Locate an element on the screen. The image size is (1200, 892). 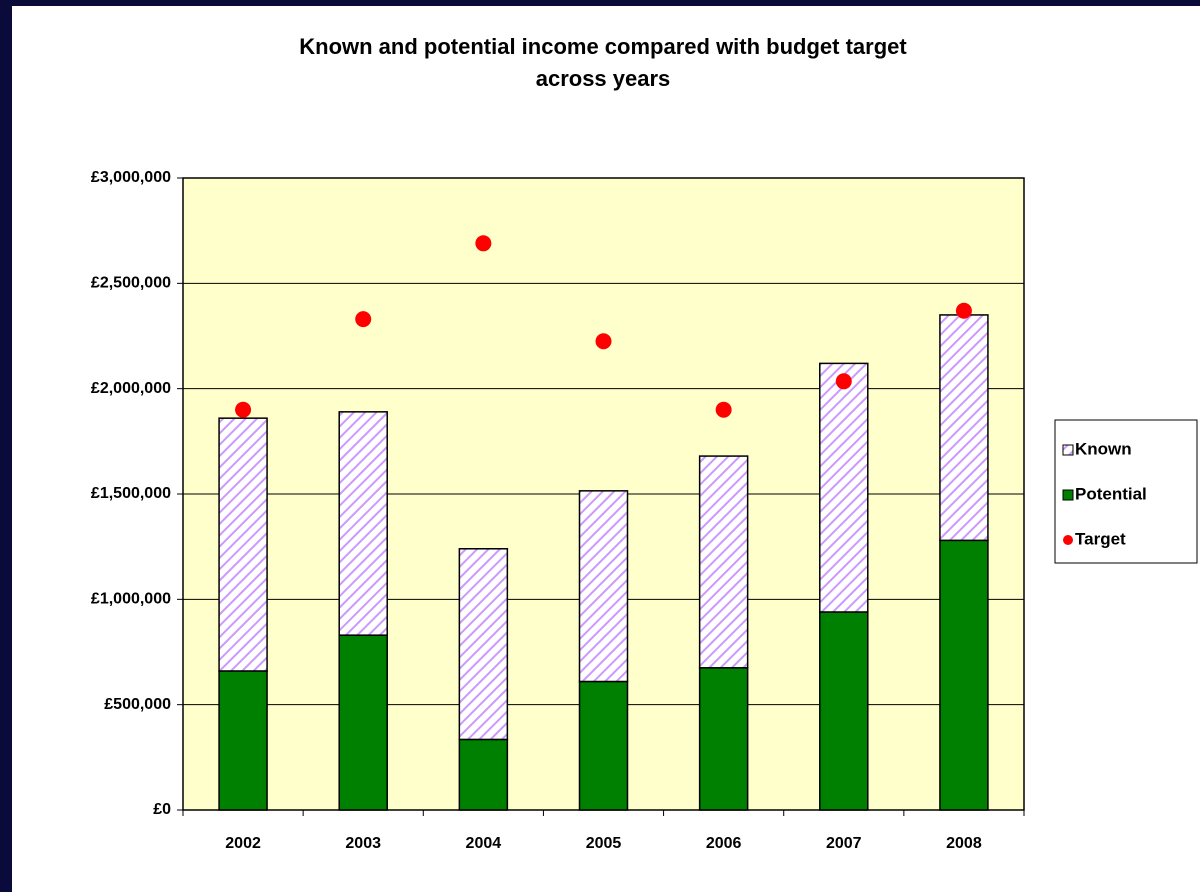
x-tick-label: 2003 is located at coordinates (363, 843).